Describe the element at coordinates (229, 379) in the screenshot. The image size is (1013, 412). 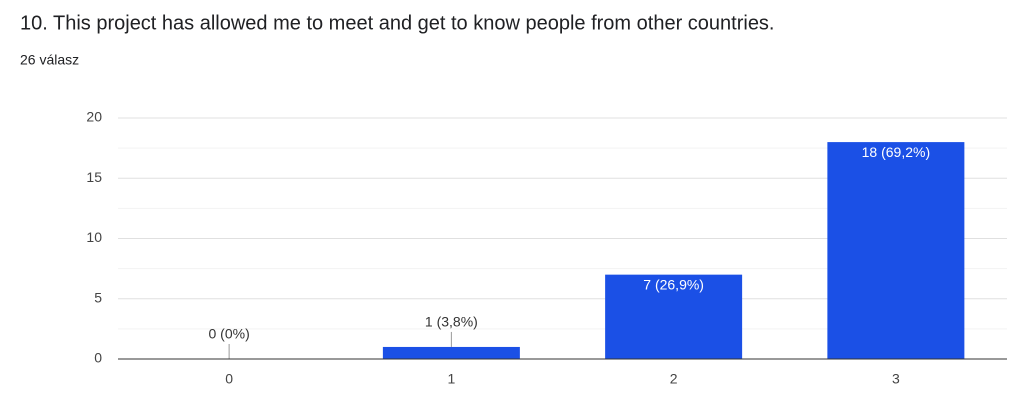
I see `x-tick-label: 0` at that location.